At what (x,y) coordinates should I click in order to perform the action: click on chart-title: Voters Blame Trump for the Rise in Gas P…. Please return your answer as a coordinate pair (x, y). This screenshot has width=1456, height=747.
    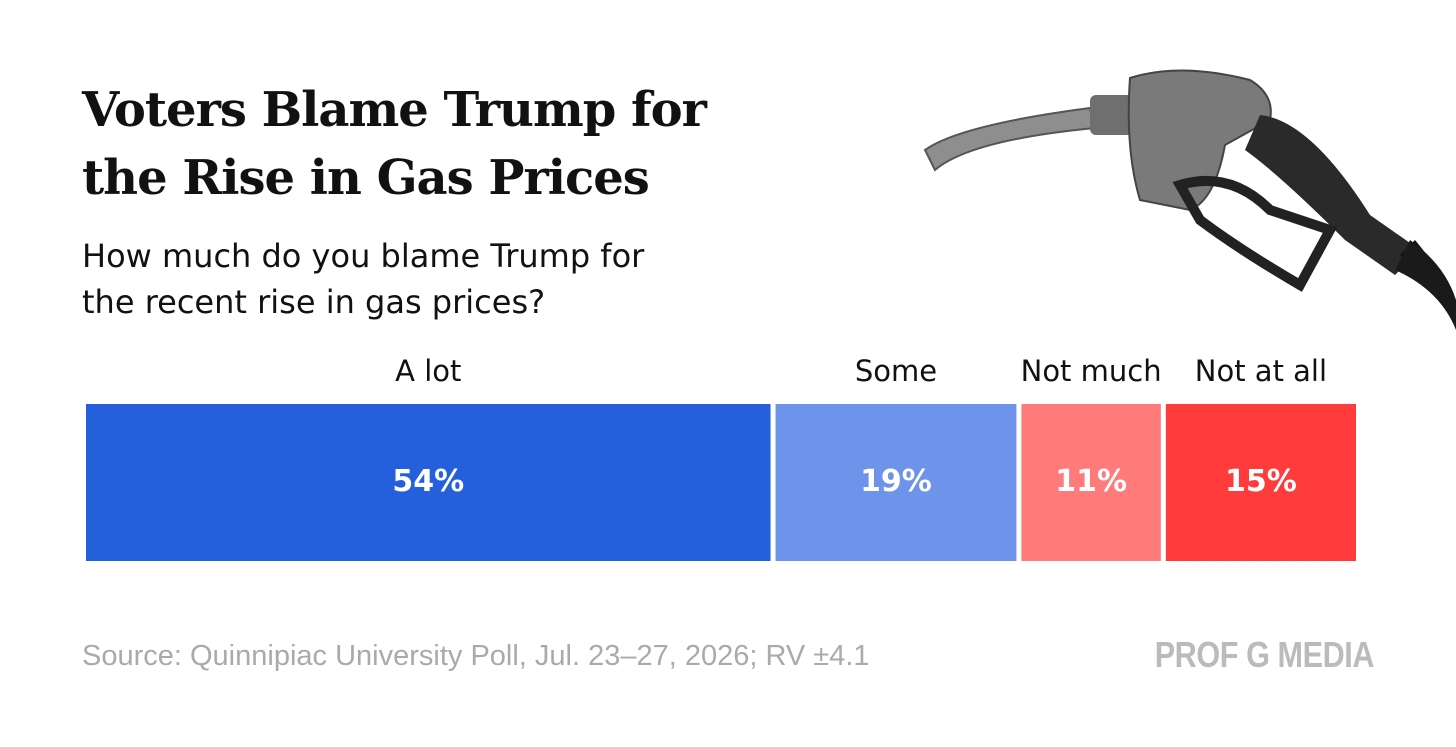
    Looking at the image, I should click on (394, 144).